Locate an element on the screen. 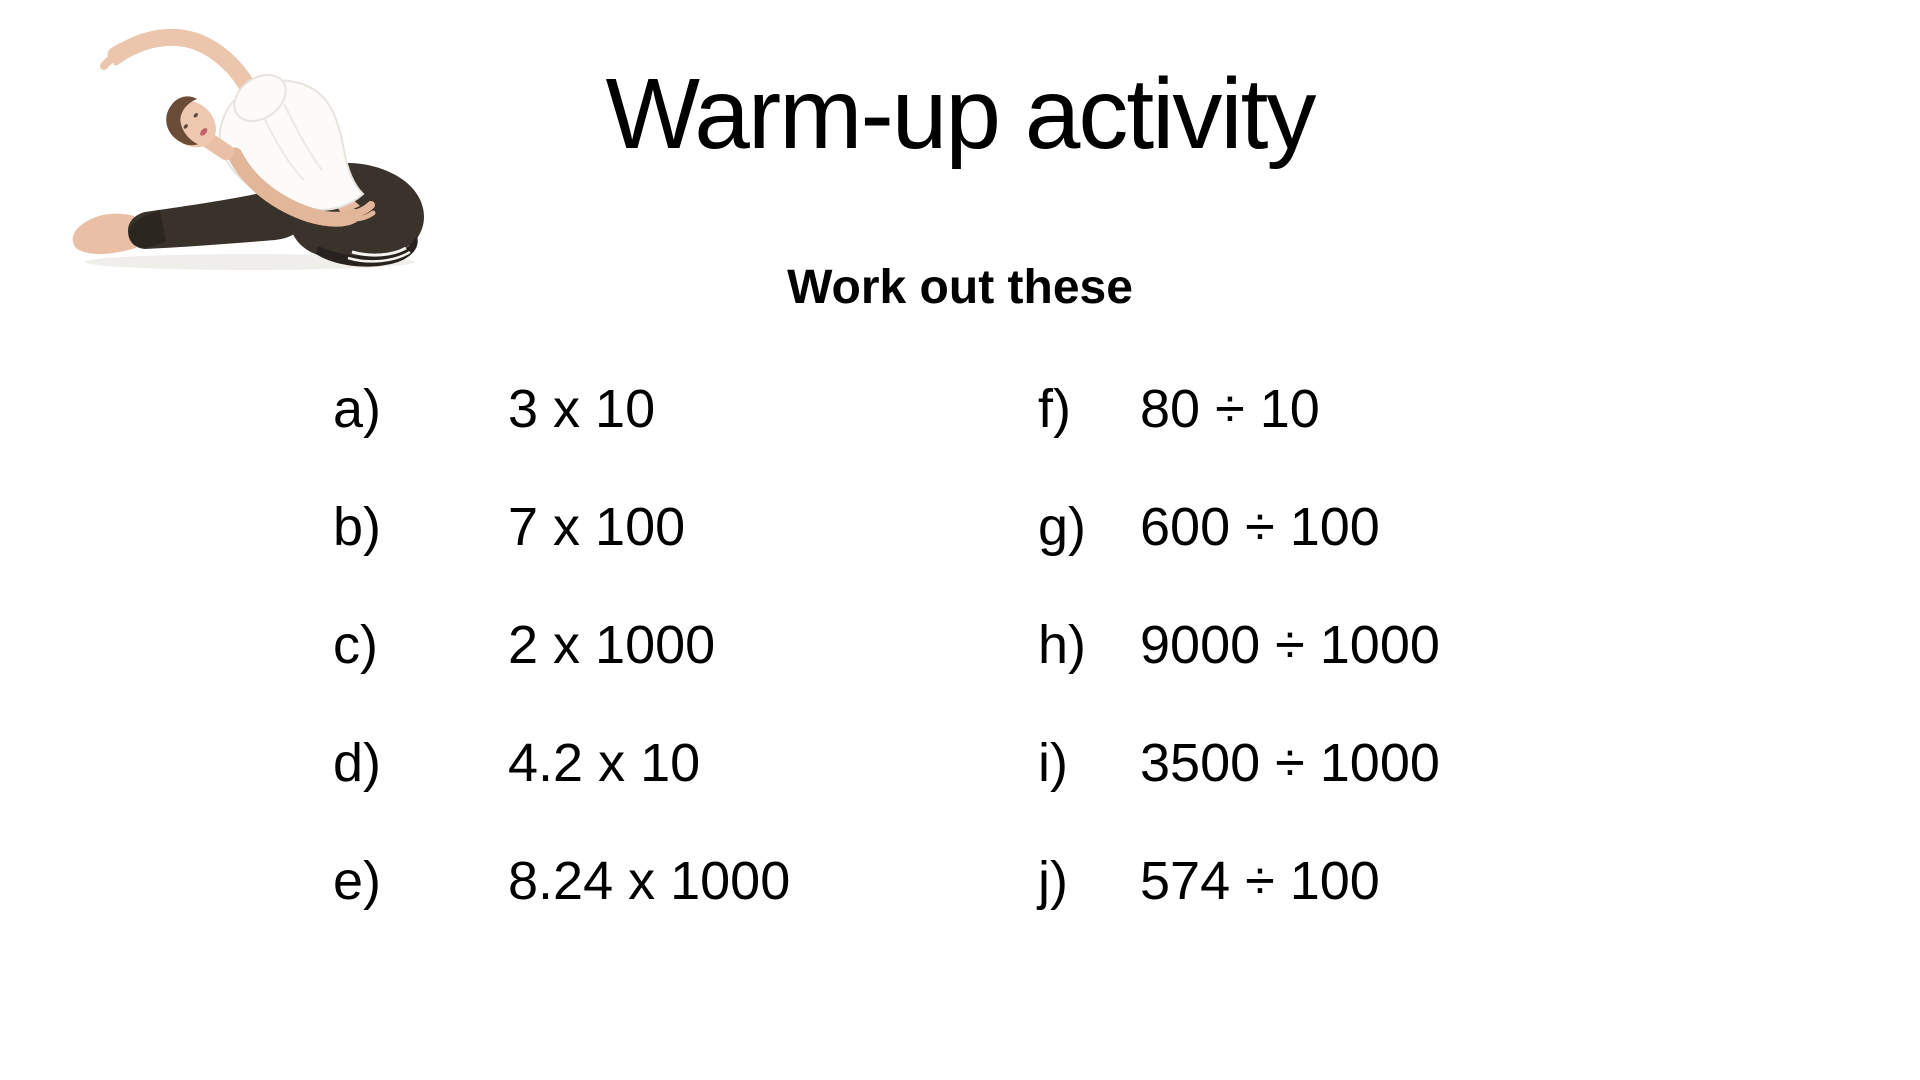 Image resolution: width=1920 pixels, height=1080 pixels. page-title: Warm-up activity is located at coordinates (961, 114).